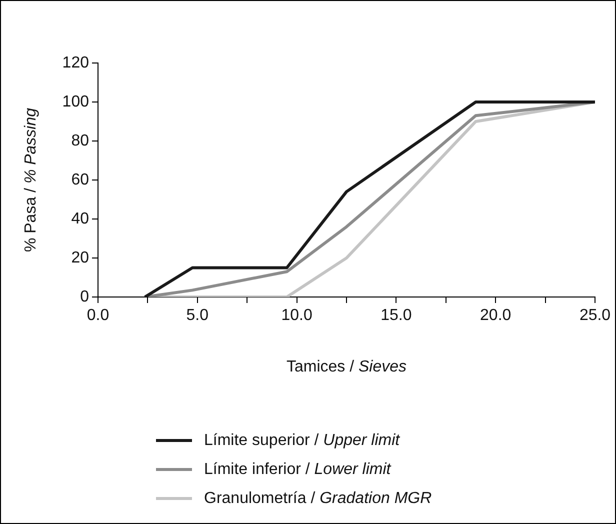  What do you see at coordinates (297, 469) in the screenshot?
I see `legend-label: Límite inferior / Lower limit` at bounding box center [297, 469].